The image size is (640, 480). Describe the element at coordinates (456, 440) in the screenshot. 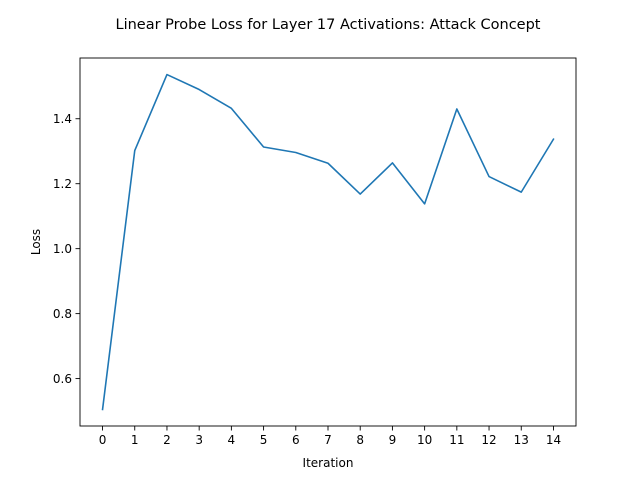

I see `x-tick-label: 11` at that location.